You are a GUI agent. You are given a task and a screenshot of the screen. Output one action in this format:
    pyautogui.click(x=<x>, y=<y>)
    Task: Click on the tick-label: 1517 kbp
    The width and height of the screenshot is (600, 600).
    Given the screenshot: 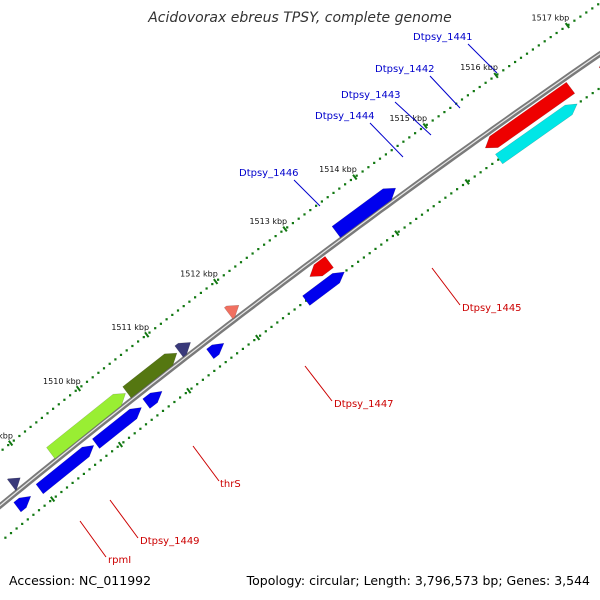 What is the action you would take?
    pyautogui.click(x=551, y=17)
    